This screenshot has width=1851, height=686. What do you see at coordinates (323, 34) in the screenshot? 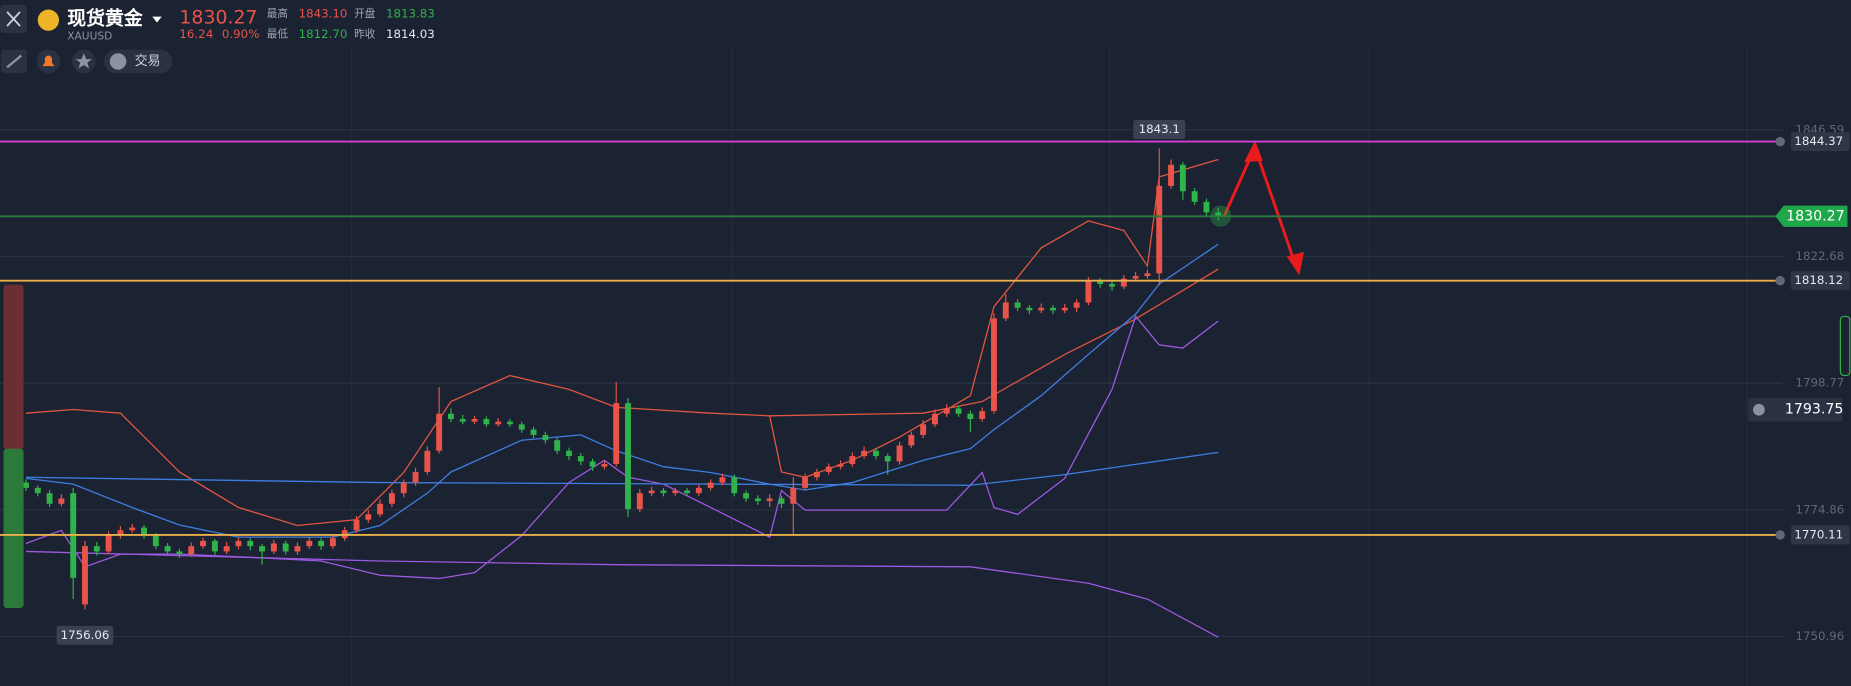
I see `low: 1812.70` at bounding box center [323, 34].